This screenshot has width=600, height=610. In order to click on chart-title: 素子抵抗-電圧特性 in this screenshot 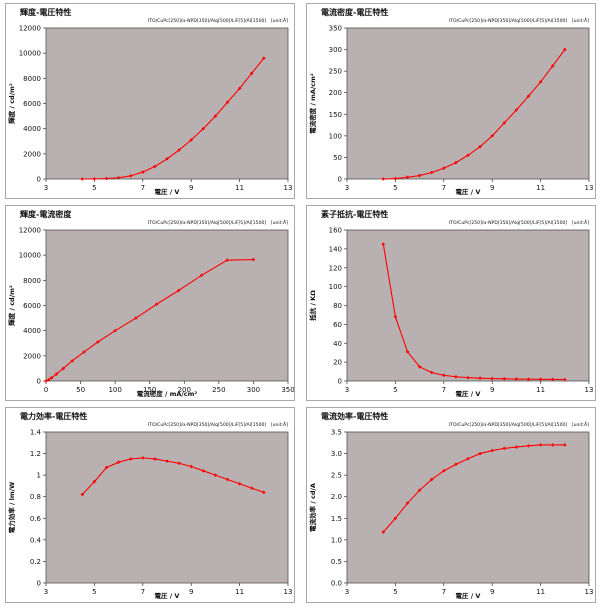, I will do `click(354, 214)`.